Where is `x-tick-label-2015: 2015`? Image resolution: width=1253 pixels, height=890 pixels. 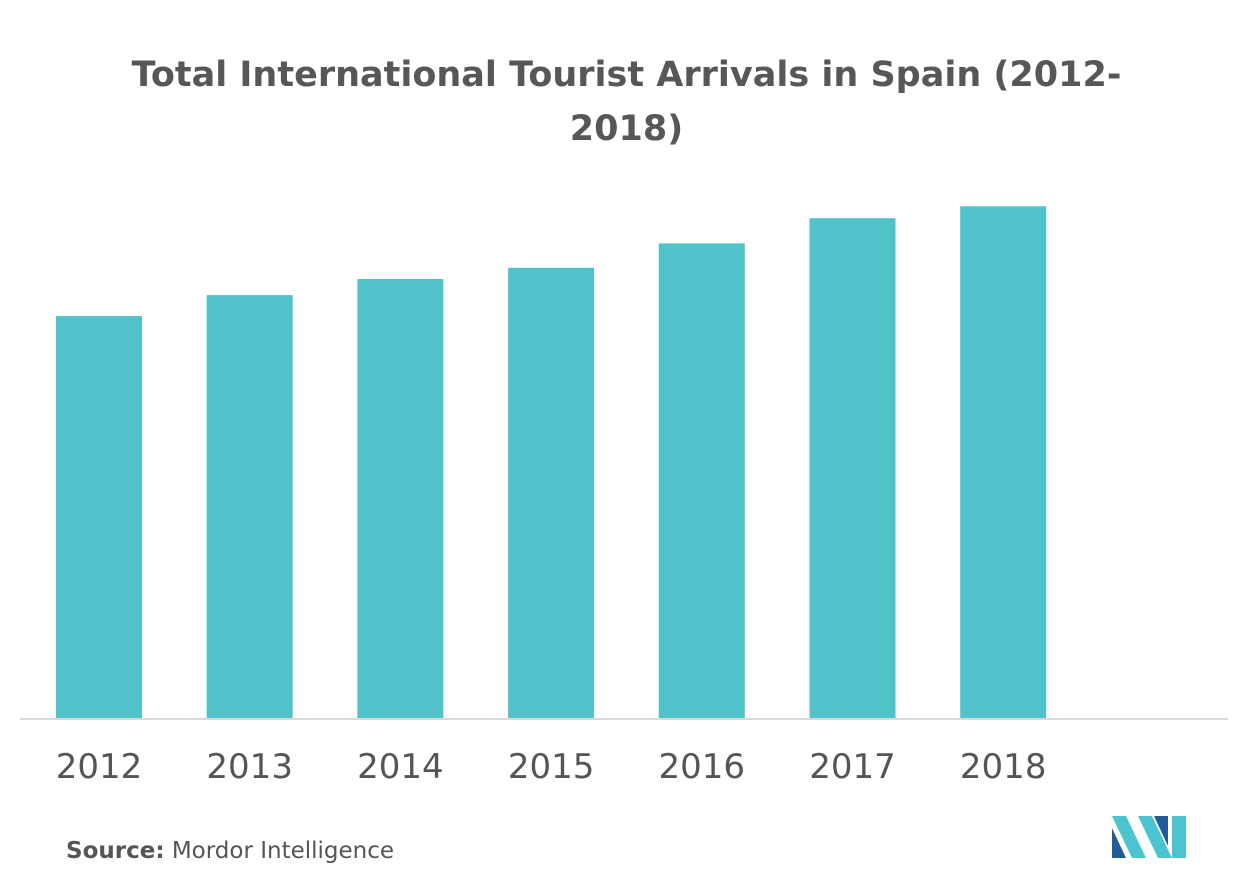
x-tick-label-2015: 2015 is located at coordinates (551, 767).